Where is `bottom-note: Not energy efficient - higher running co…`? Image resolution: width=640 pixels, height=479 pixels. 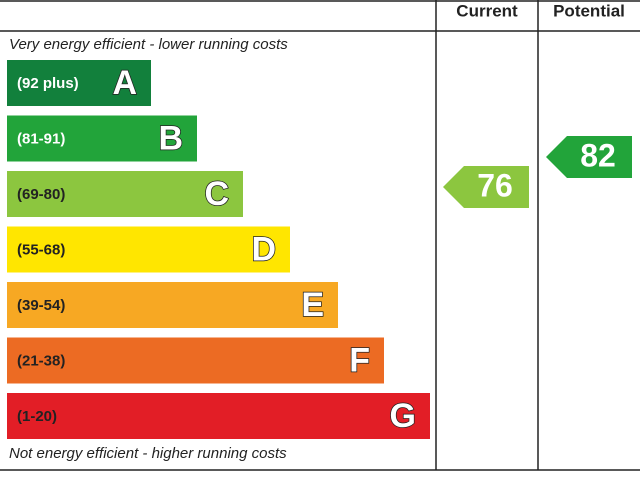
bottom-note: Not energy efficient - higher running co… is located at coordinates (148, 453).